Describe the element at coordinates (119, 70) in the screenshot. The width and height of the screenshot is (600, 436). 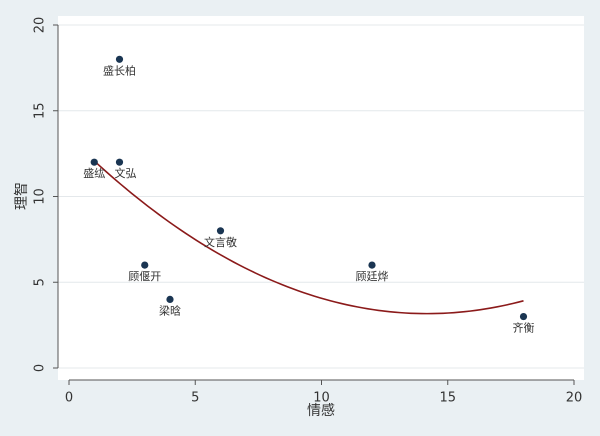
I see `point-label: 盛长柏` at that location.